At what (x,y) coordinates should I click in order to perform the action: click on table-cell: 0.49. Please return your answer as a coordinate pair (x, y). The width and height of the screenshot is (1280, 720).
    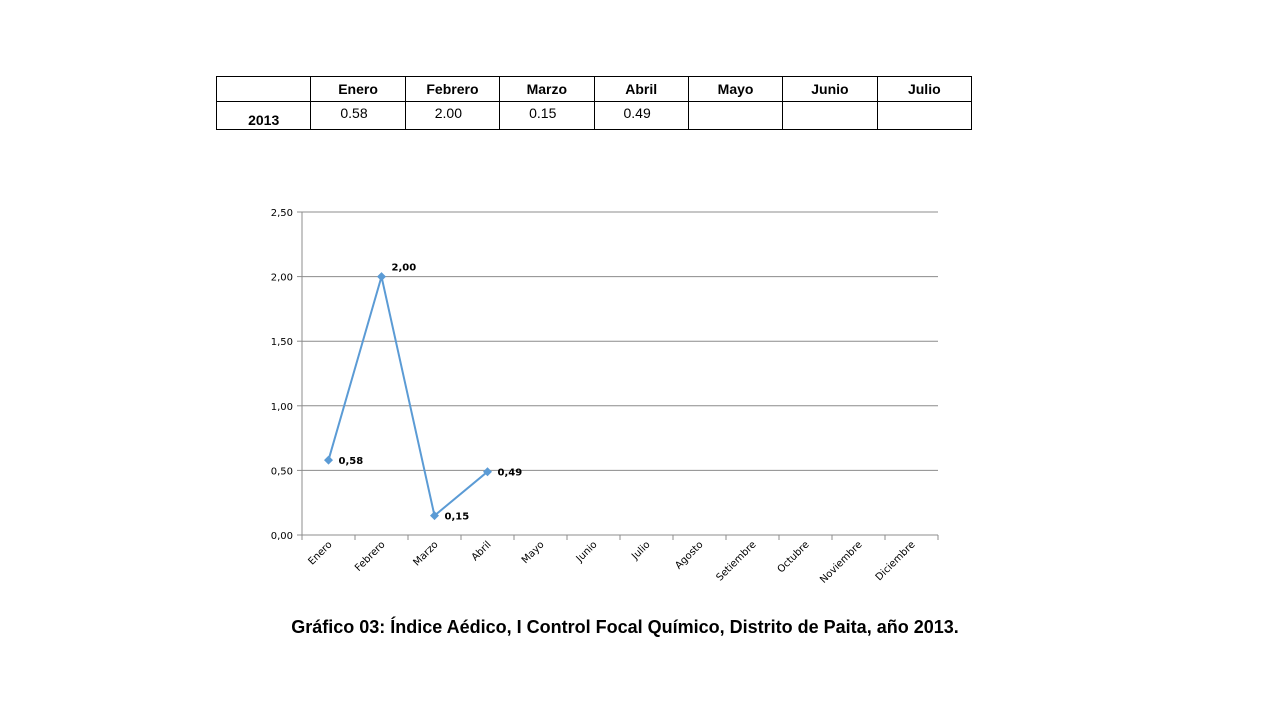
    Looking at the image, I should click on (641, 115).